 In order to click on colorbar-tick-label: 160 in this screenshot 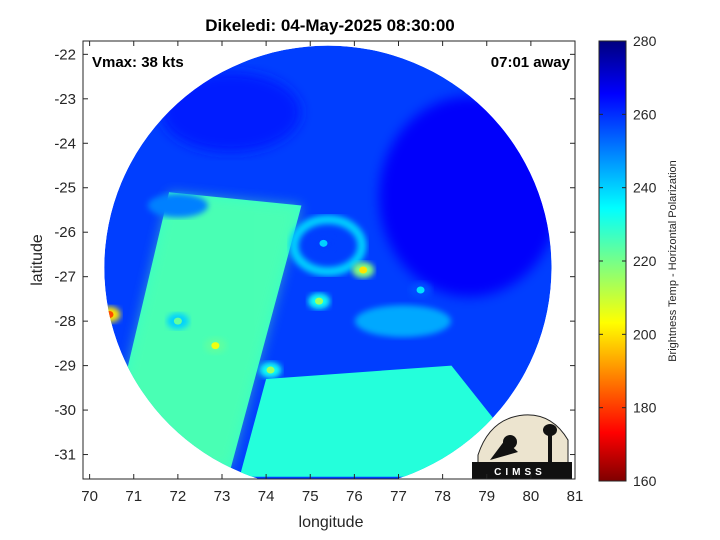, I will do `click(645, 481)`.